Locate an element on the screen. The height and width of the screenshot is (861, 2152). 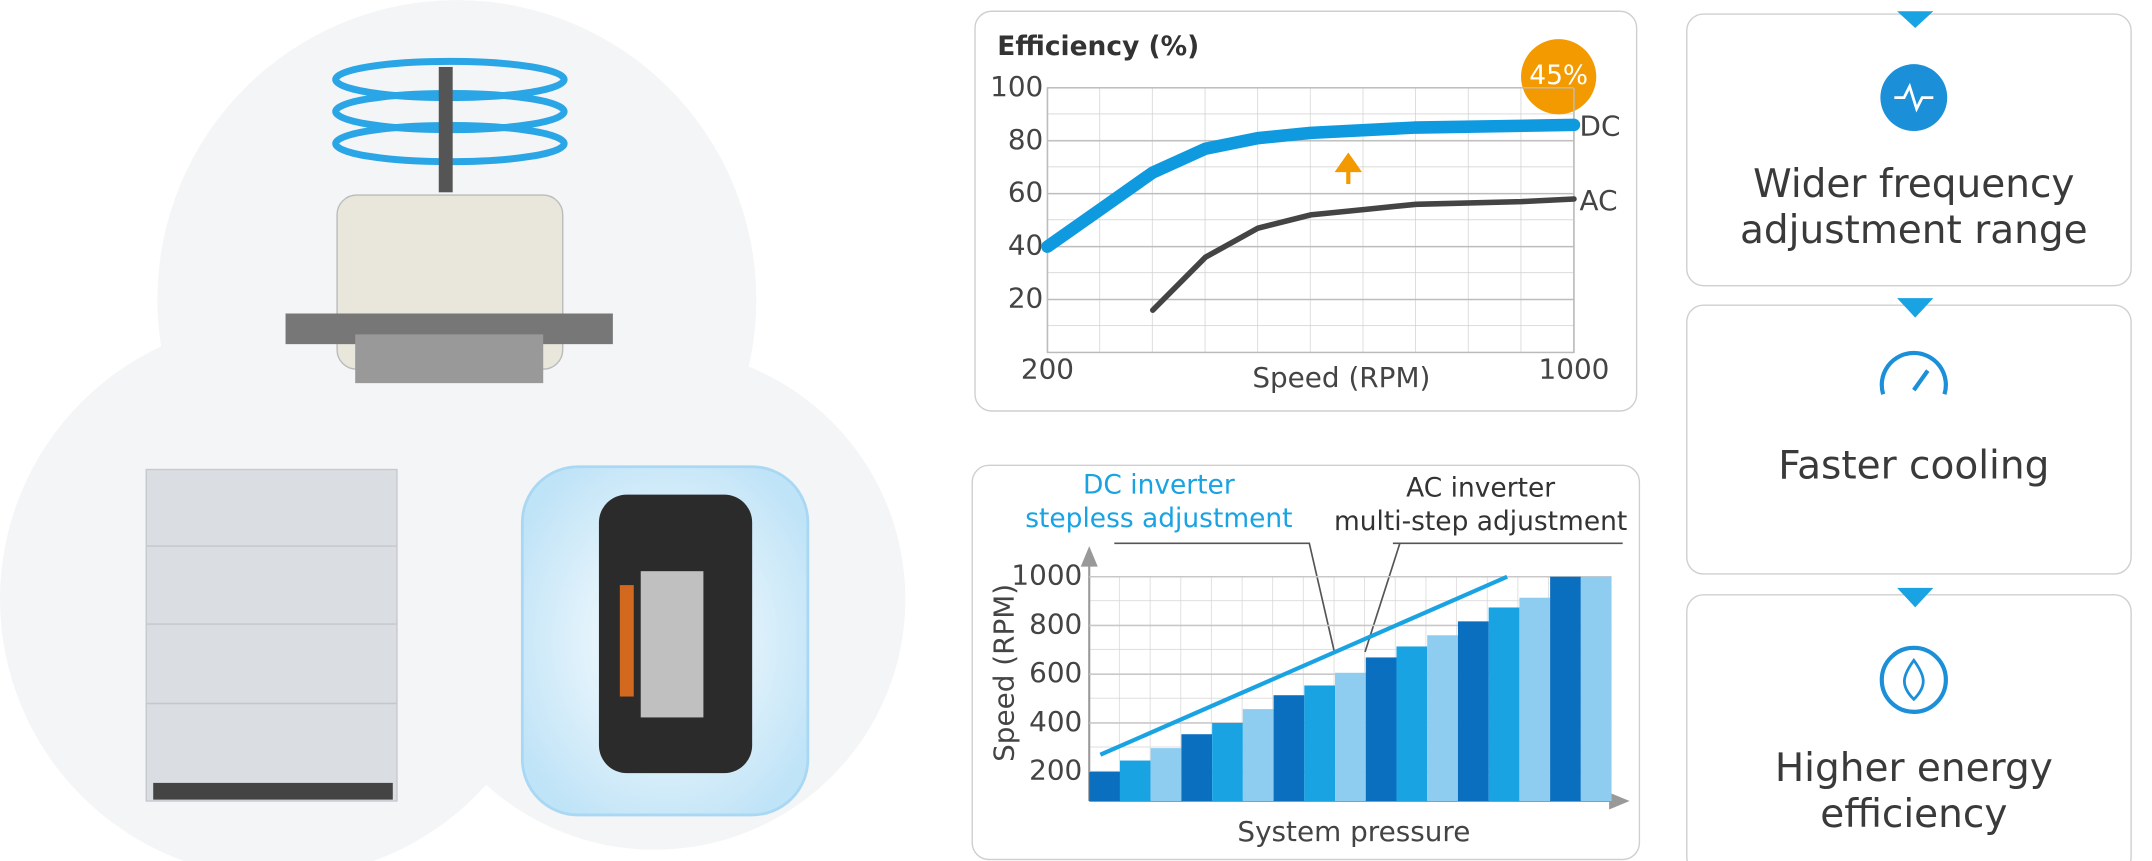
y-tick-label: 200 is located at coordinates (1055, 770).